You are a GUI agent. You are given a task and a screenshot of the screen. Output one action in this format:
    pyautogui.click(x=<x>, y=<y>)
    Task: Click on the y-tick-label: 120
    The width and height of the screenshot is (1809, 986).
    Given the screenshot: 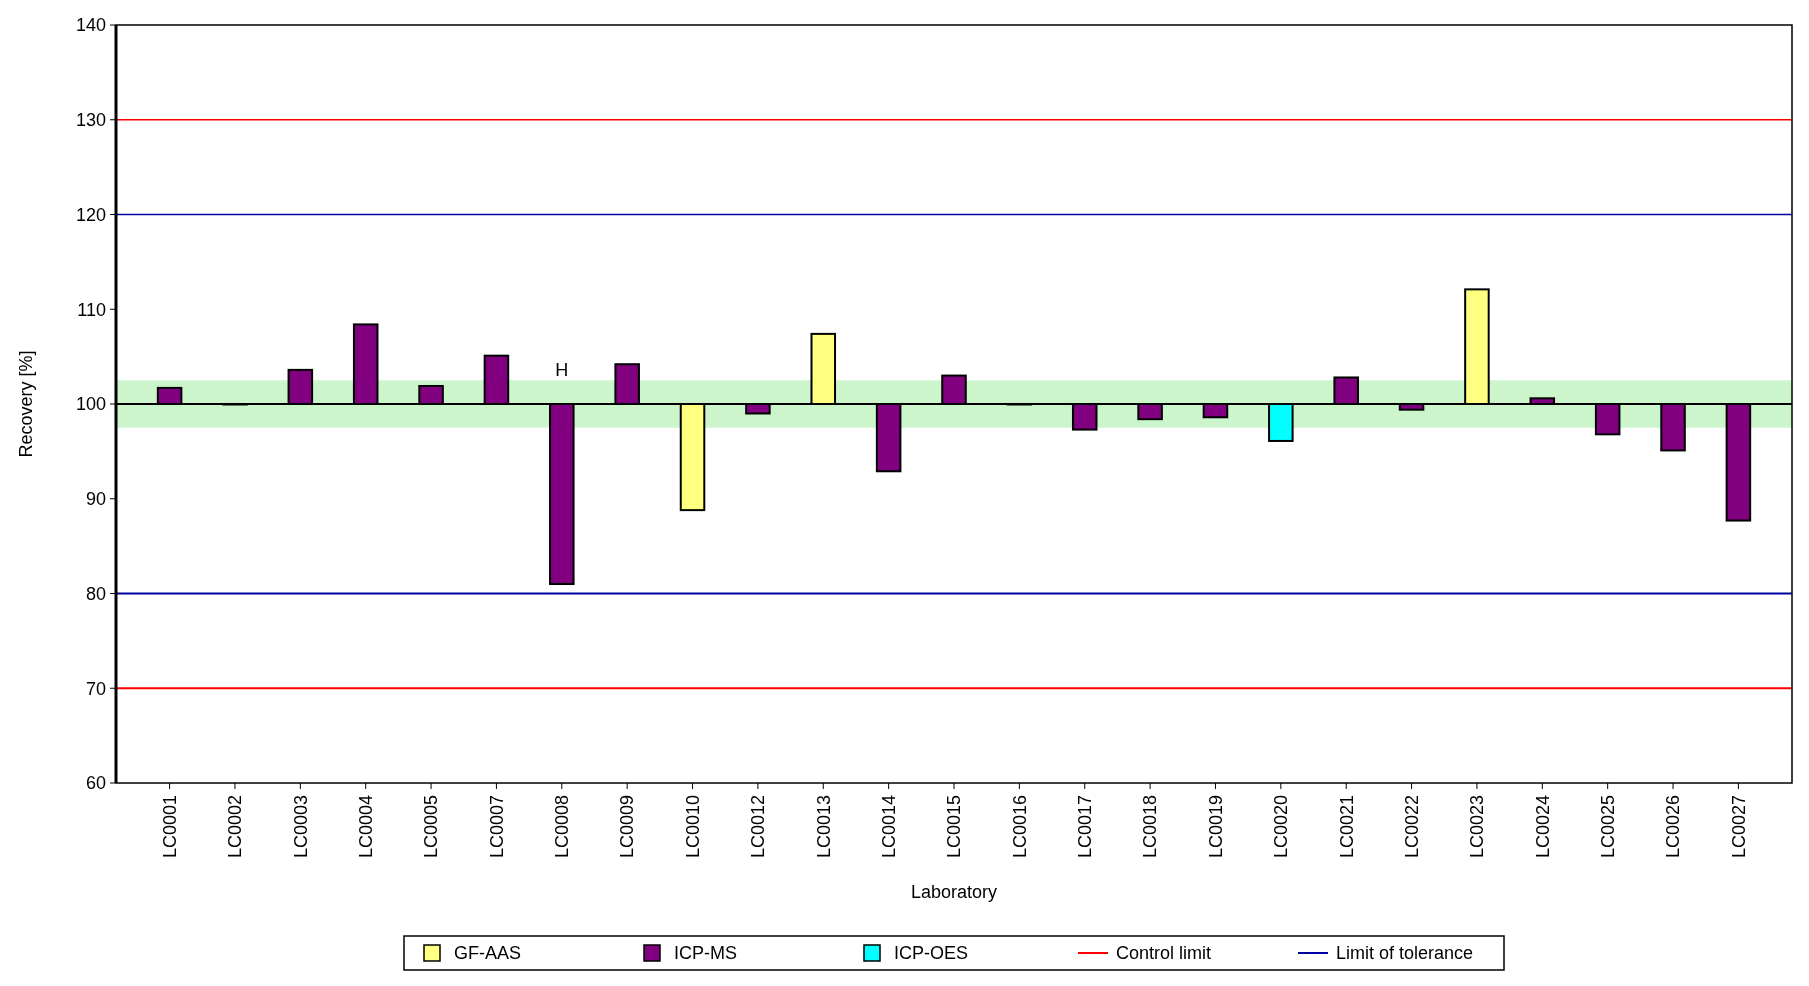 What is the action you would take?
    pyautogui.click(x=90, y=214)
    